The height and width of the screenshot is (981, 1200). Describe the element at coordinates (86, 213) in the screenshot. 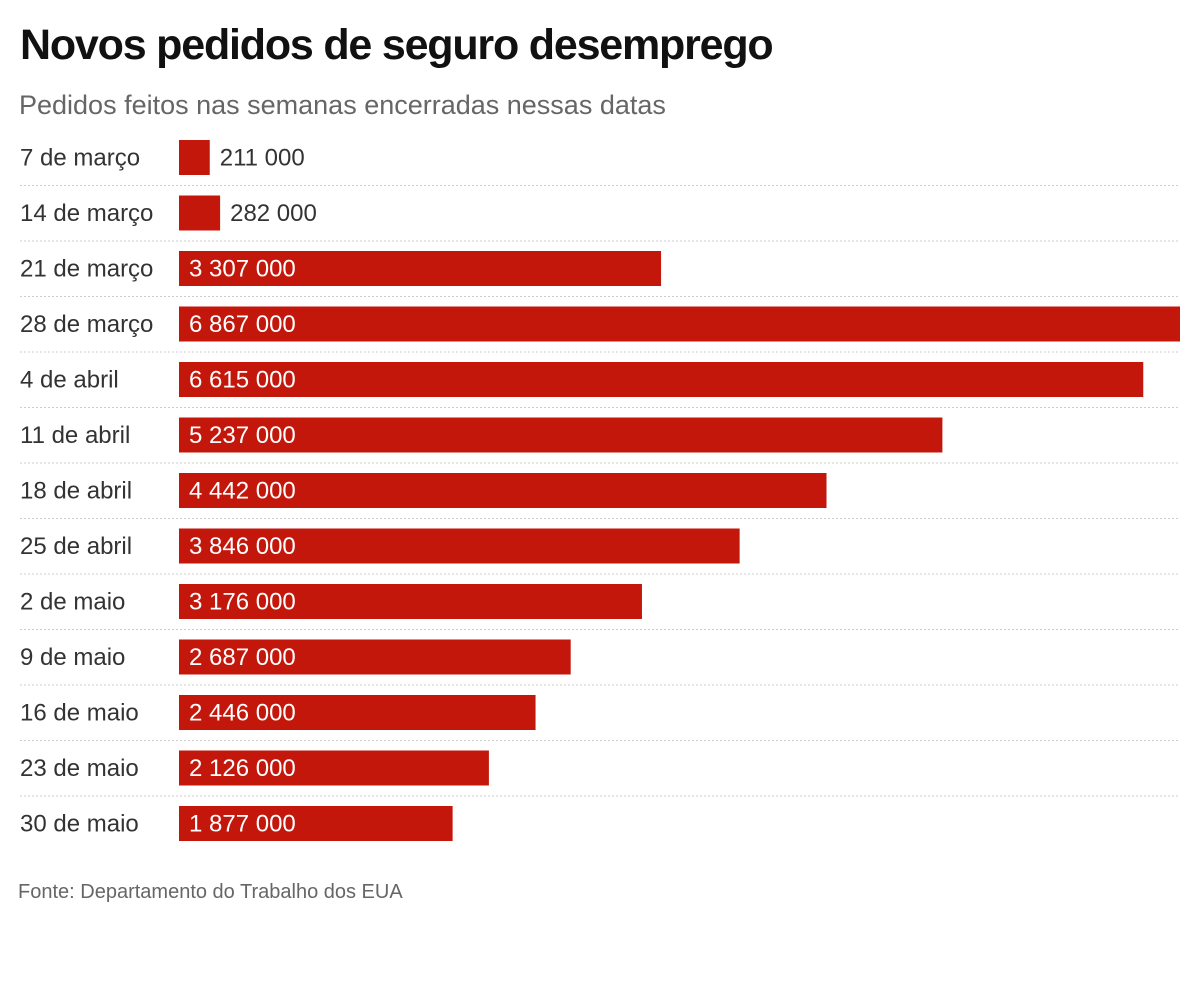

I see `category-label: 14 de março` at that location.